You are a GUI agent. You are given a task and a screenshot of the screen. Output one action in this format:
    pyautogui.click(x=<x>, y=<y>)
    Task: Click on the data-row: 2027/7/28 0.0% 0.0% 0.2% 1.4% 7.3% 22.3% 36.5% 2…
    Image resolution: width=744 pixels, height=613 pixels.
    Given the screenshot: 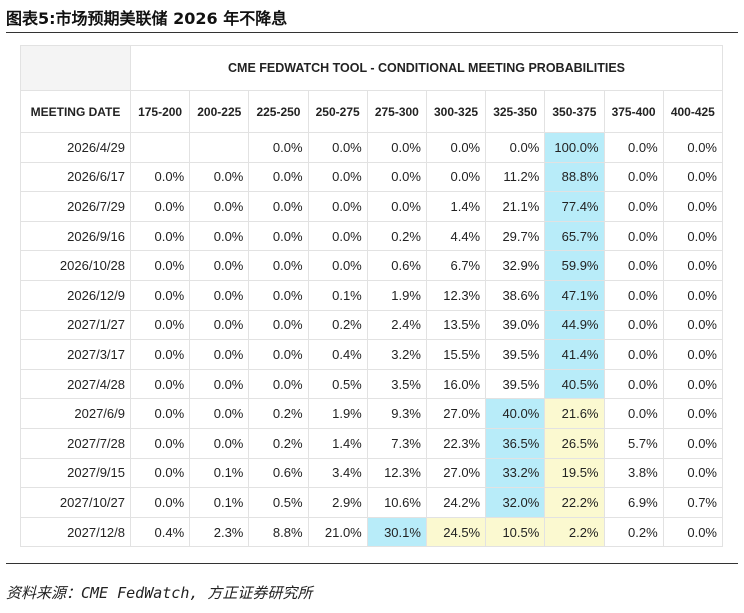 What is the action you would take?
    pyautogui.click(x=372, y=443)
    